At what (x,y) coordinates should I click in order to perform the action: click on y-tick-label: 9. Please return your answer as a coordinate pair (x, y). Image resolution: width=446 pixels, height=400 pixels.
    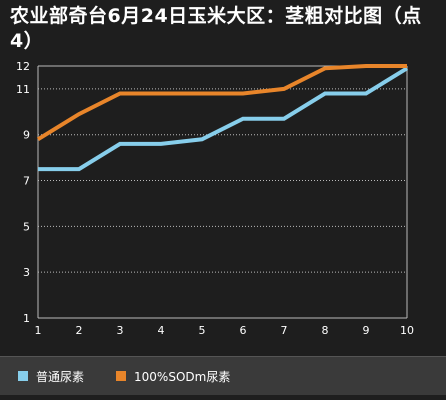
    Looking at the image, I should click on (26, 135).